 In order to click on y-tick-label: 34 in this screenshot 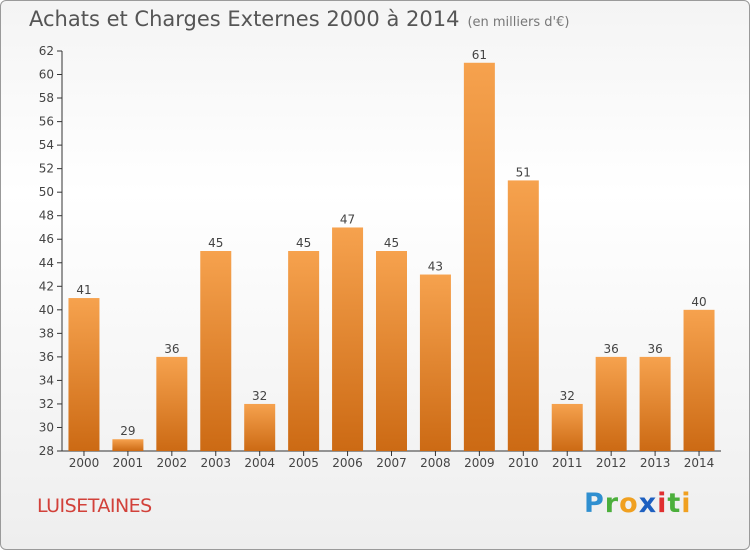, I will do `click(46, 380)`.